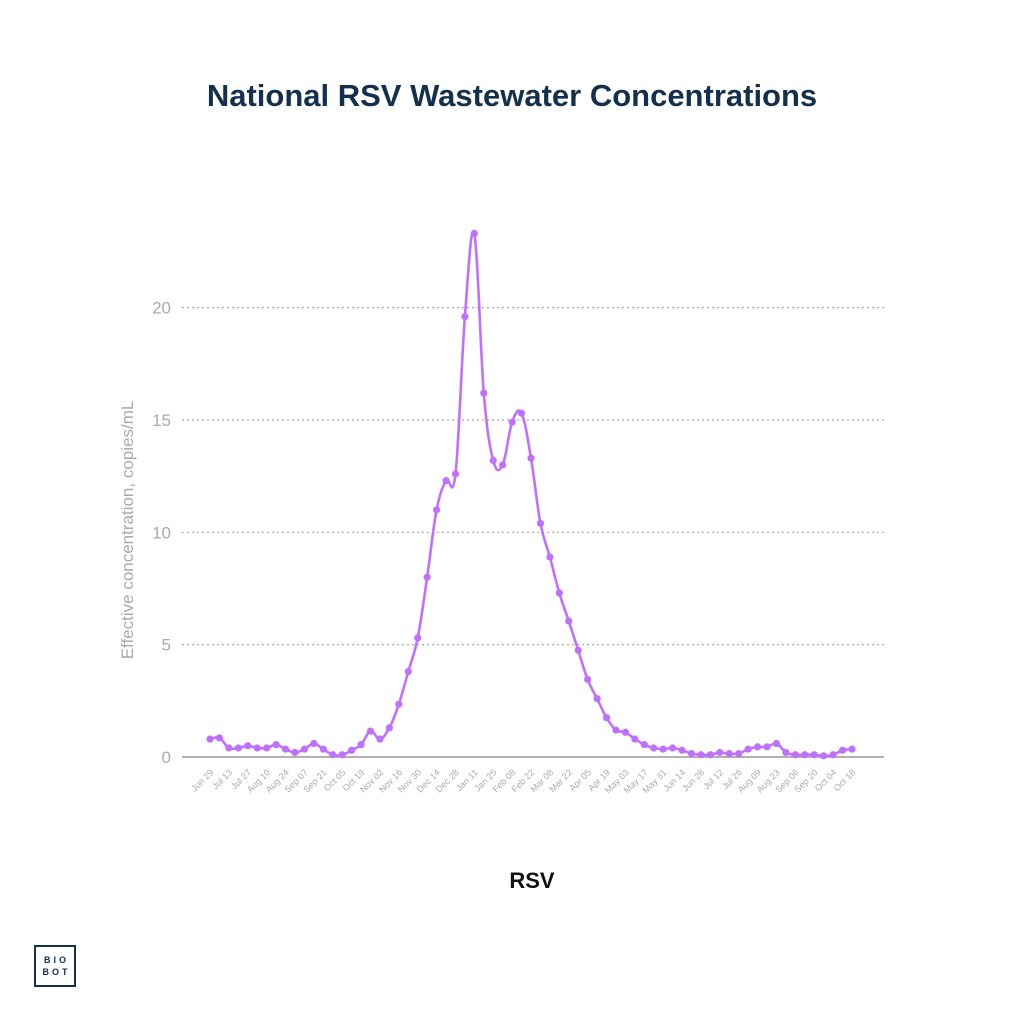  Describe the element at coordinates (166, 645) in the screenshot. I see `y-tick-label: 5` at that location.